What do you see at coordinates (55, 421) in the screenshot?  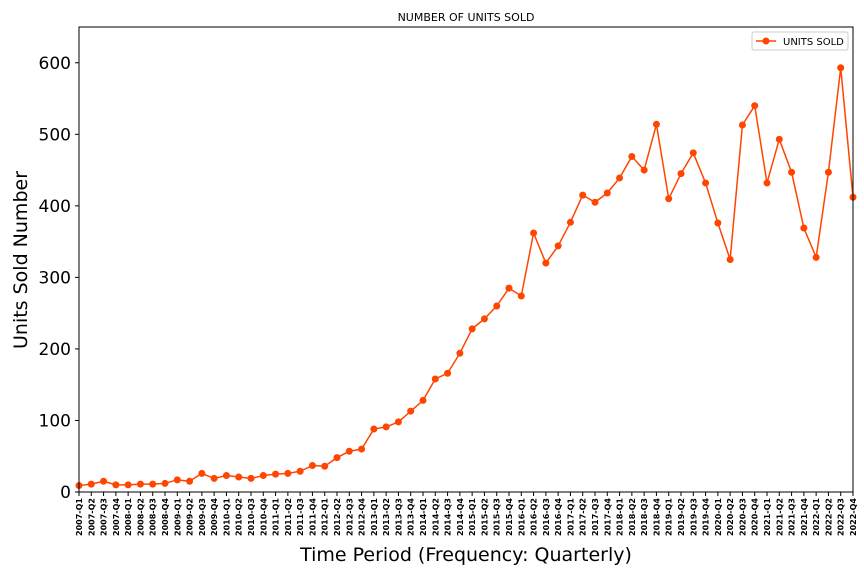 I see `y-tick-label: 100` at bounding box center [55, 421].